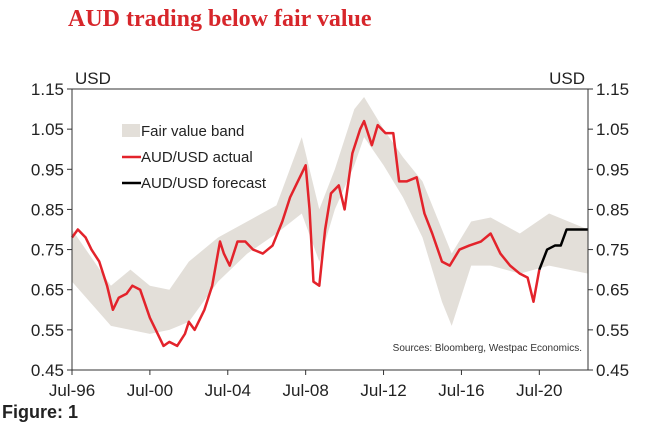  I want to click on x-tick-label: Jul-00, so click(150, 390).